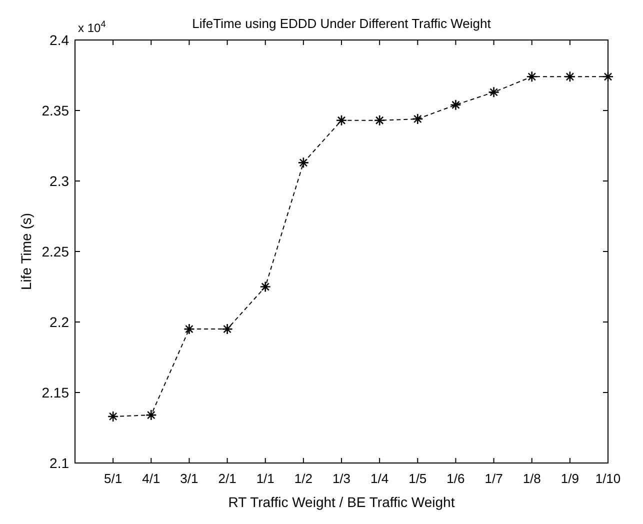 This screenshot has height=524, width=643. I want to click on x-tick-label: 1/3, so click(341, 478).